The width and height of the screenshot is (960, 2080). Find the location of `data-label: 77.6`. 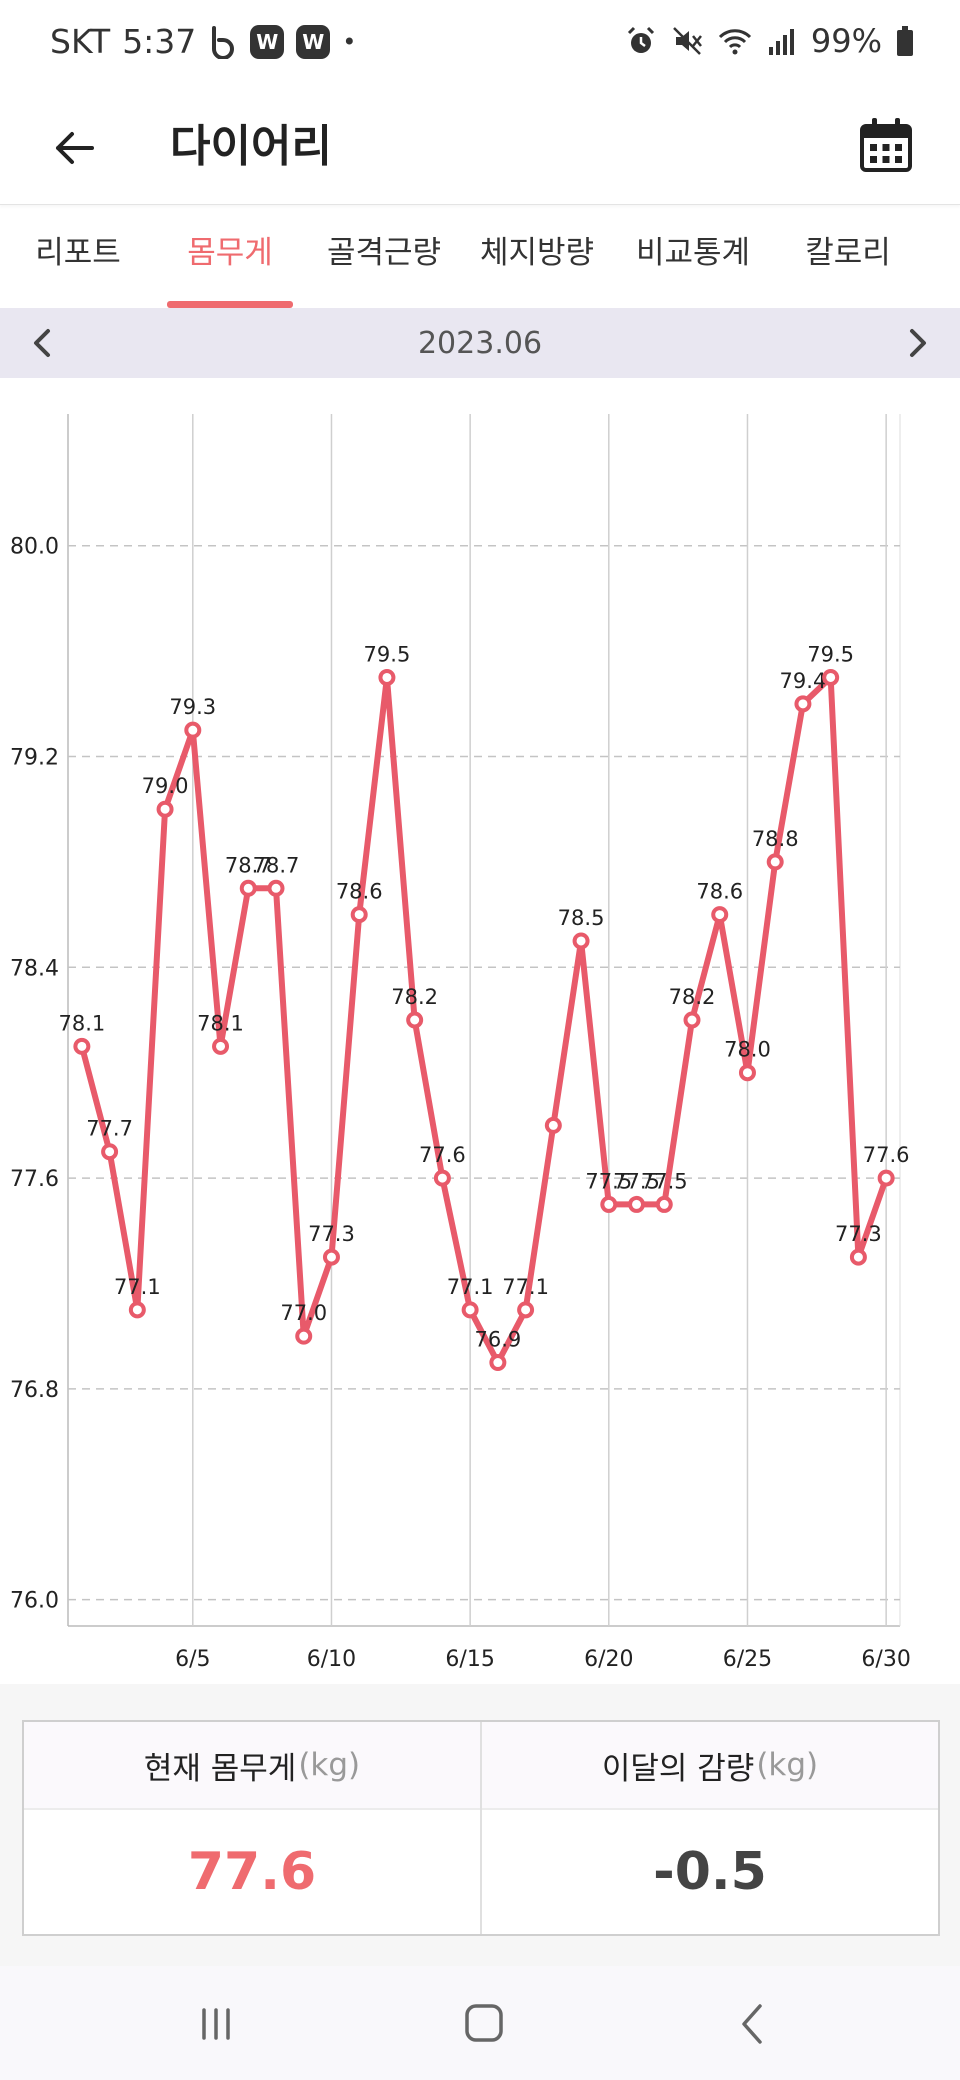

data-label: 77.6 is located at coordinates (886, 1155).